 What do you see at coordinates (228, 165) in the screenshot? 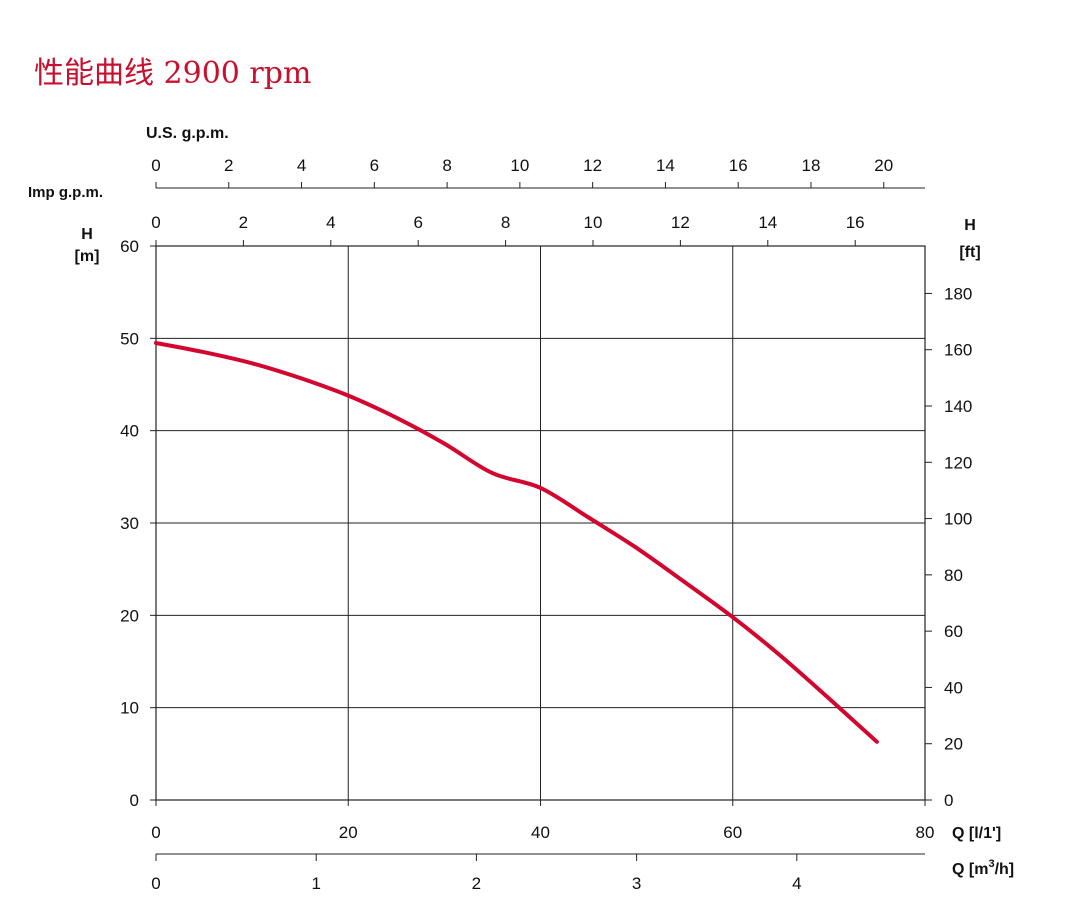
I see `top-us-tick-label: 2` at bounding box center [228, 165].